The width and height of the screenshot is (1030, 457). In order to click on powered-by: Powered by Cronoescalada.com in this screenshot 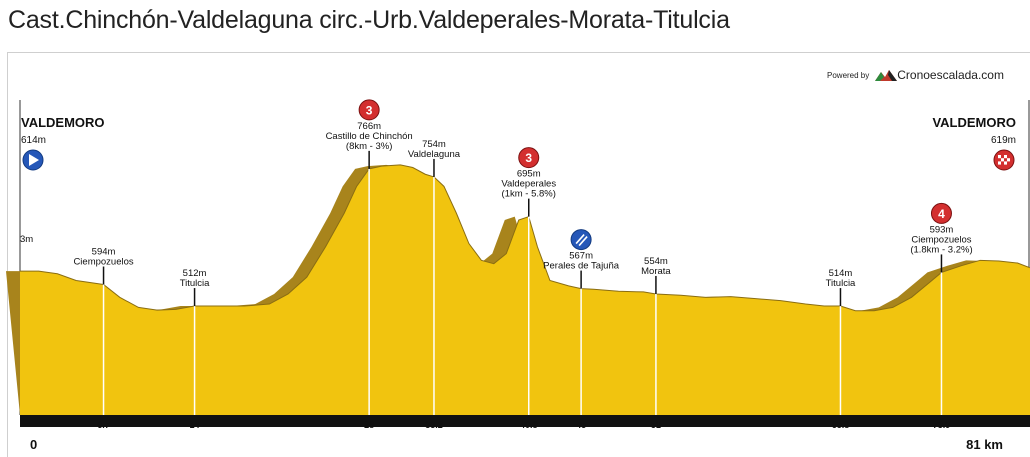, I will do `click(915, 75)`.